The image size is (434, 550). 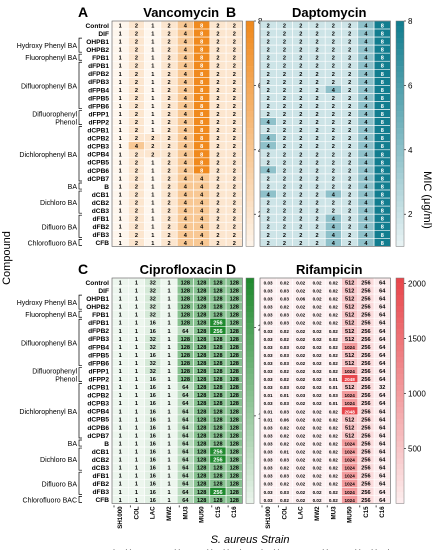 What do you see at coordinates (83, 269) in the screenshot?
I see `panel-letter: C` at bounding box center [83, 269].